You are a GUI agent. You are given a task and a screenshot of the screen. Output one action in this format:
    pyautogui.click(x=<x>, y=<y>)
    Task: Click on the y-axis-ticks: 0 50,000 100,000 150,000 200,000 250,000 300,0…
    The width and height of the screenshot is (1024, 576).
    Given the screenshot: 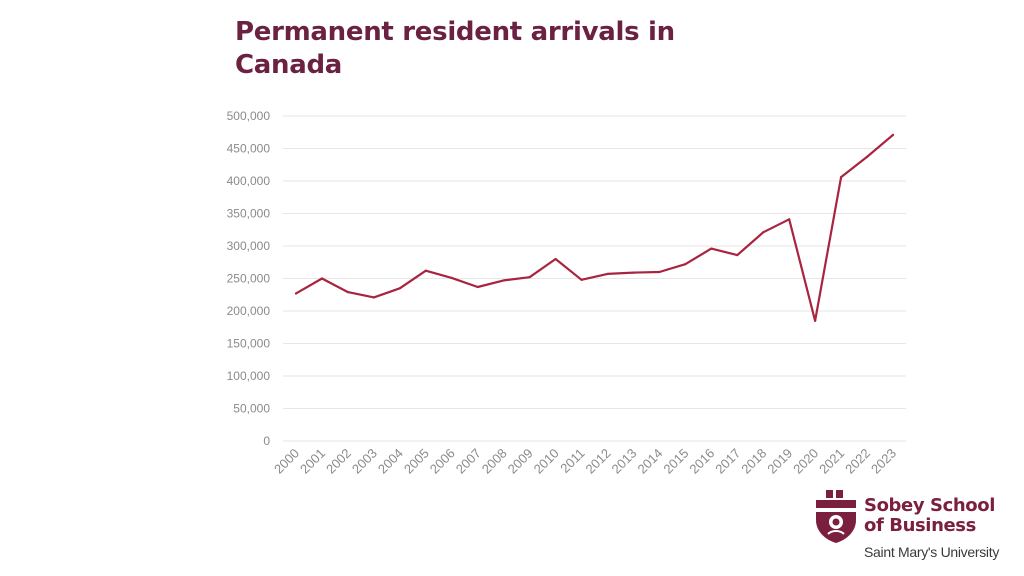 What is the action you would take?
    pyautogui.click(x=249, y=278)
    